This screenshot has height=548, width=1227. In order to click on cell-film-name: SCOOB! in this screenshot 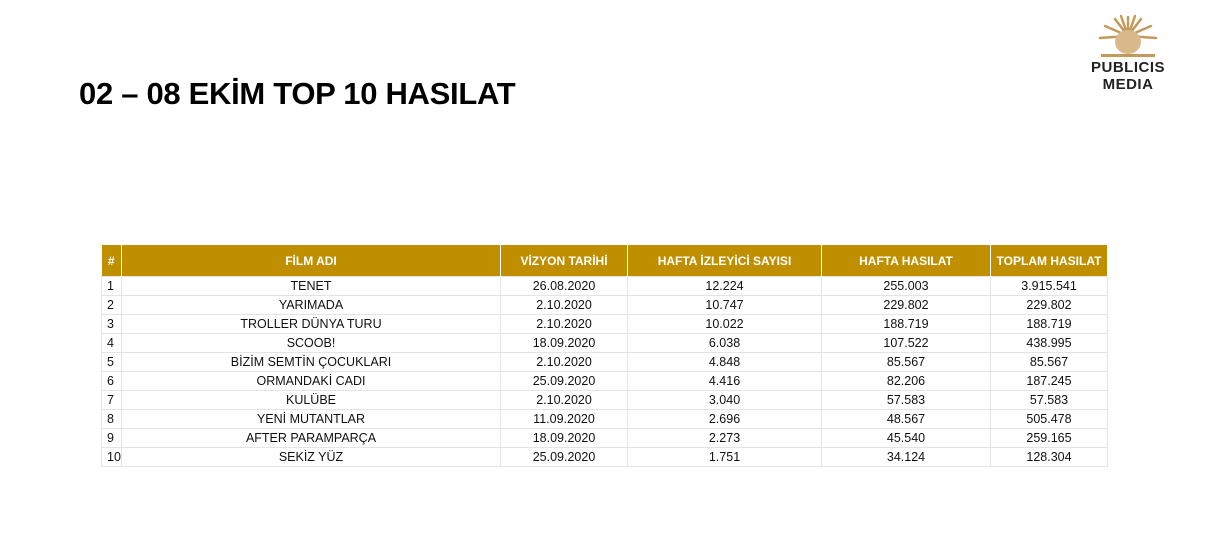, I will do `click(311, 343)`.